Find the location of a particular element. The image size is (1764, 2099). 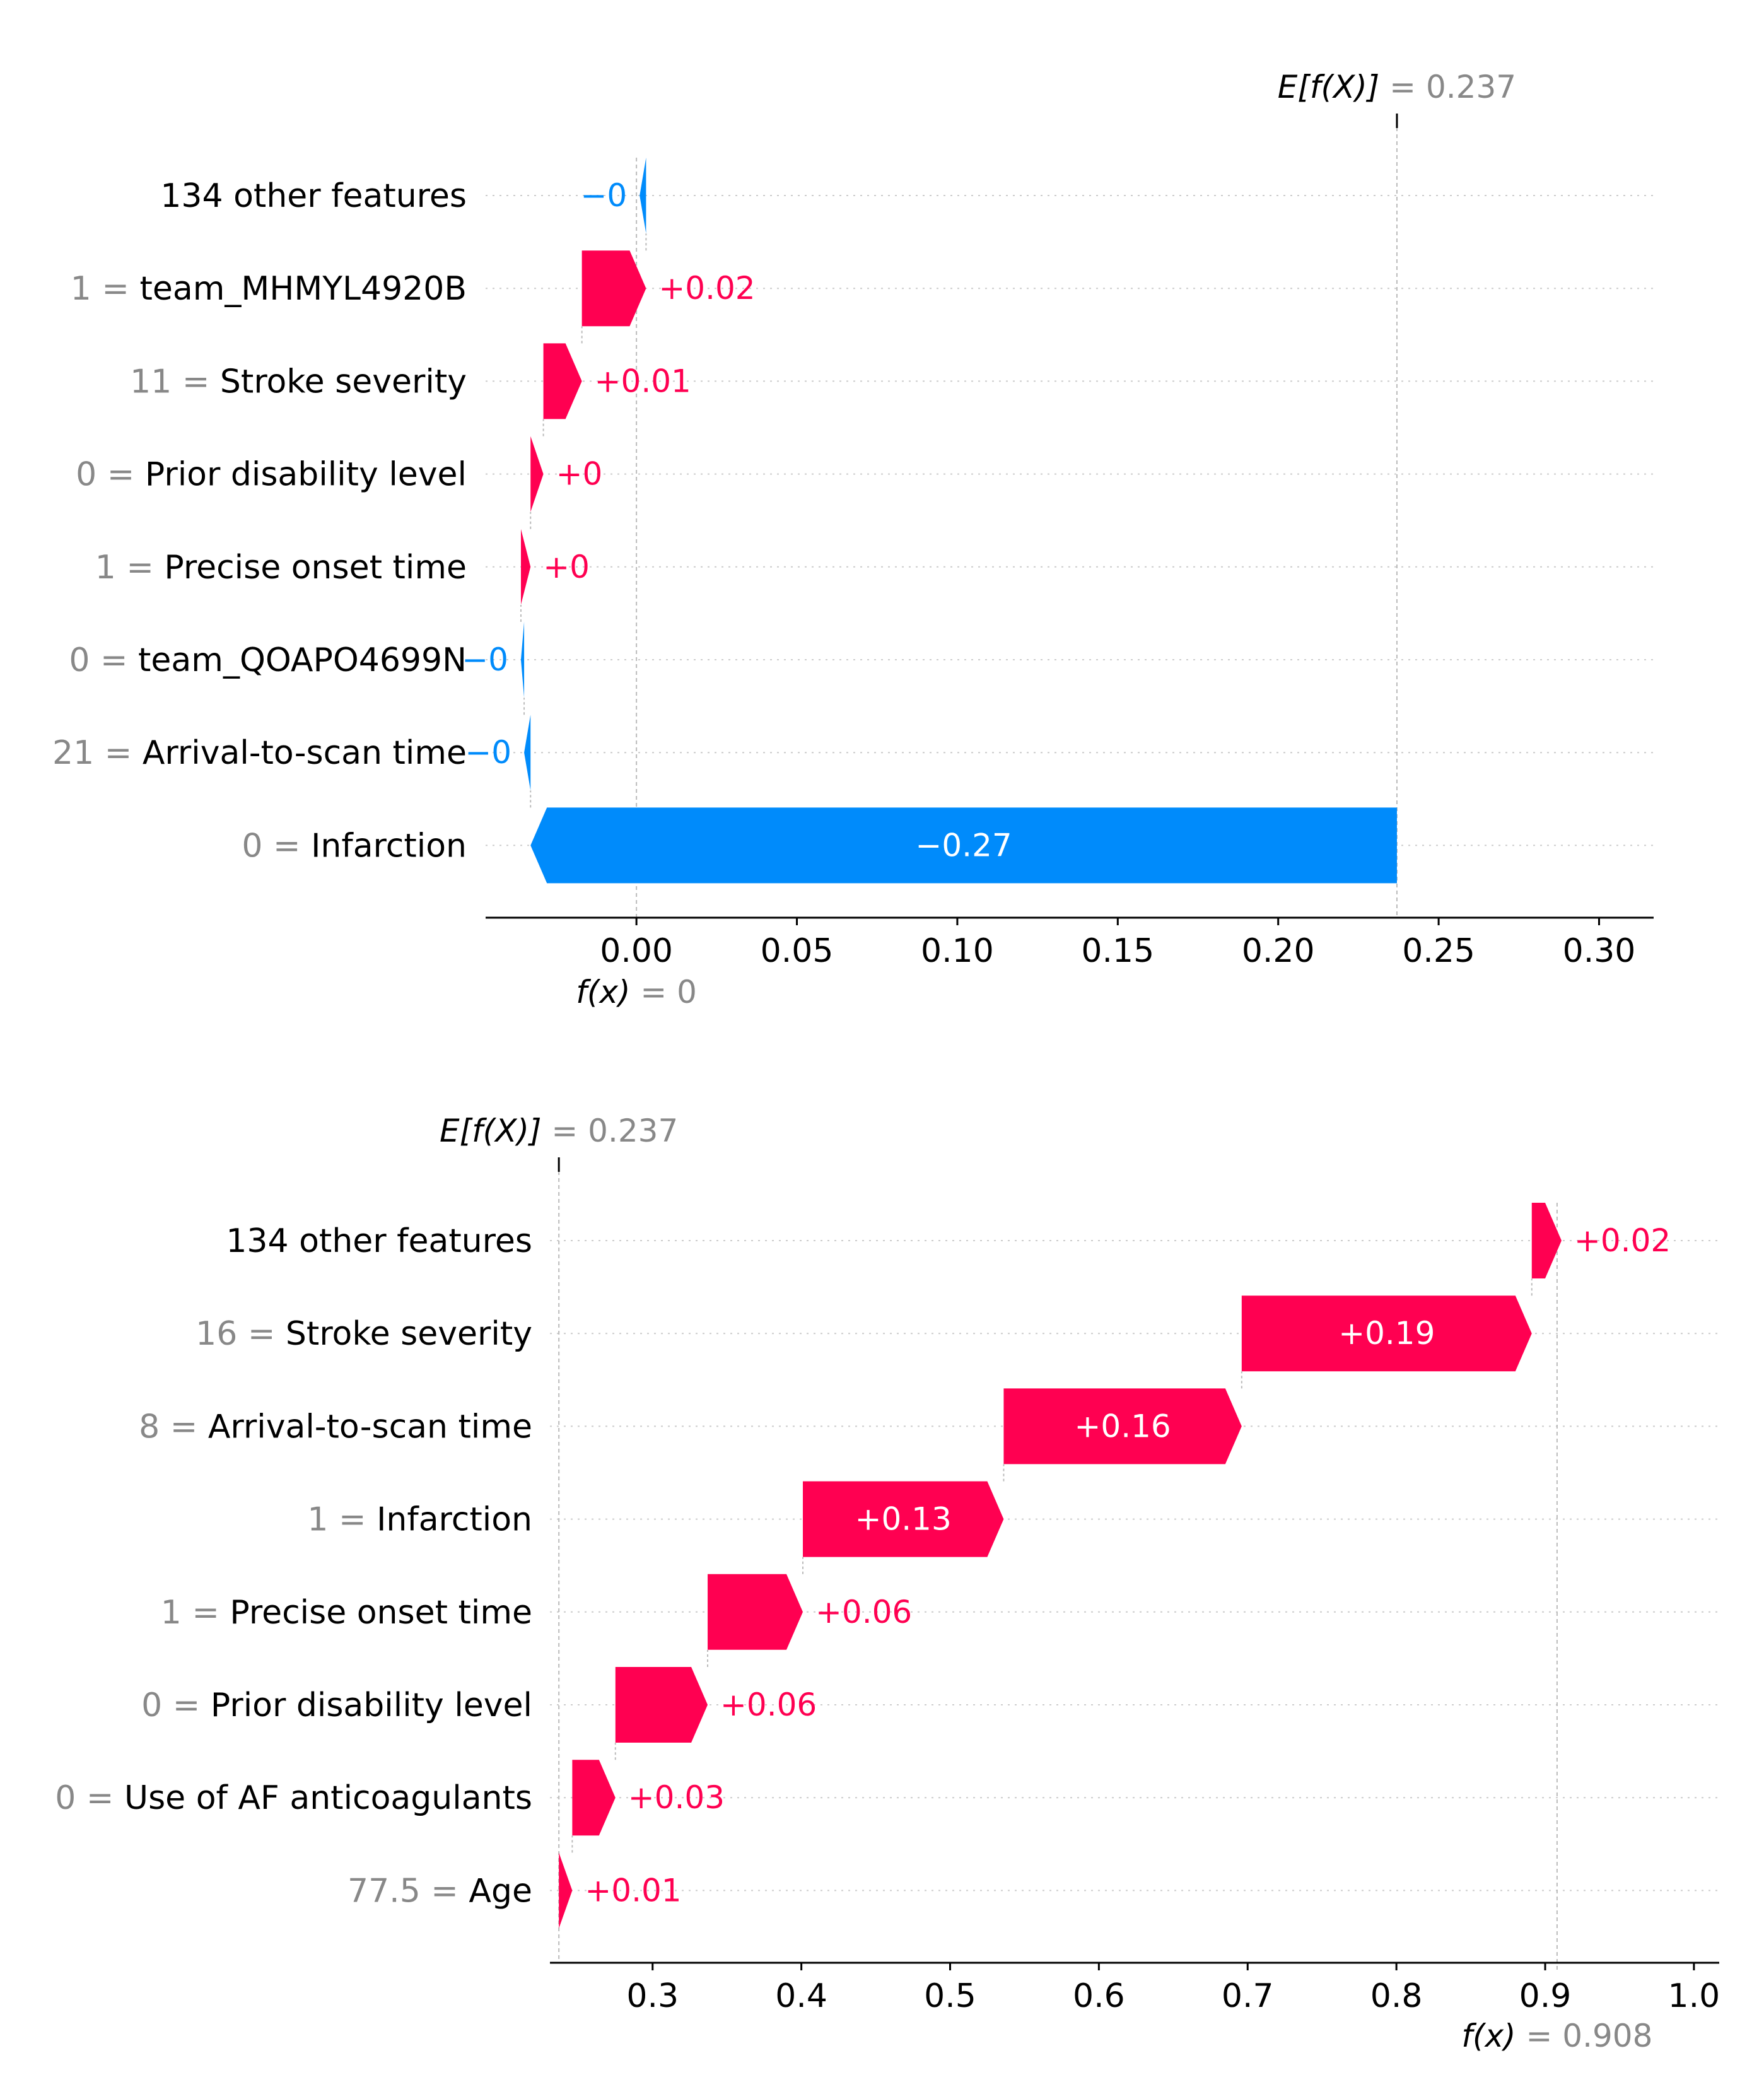

x-tick-label: 0.4 is located at coordinates (801, 1996).